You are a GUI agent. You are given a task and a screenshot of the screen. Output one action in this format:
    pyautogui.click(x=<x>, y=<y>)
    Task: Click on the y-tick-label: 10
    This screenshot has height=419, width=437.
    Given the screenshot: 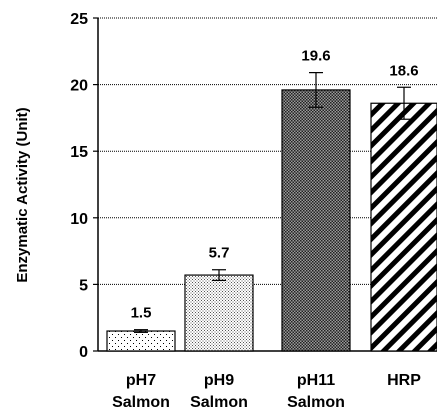 What is the action you would take?
    pyautogui.click(x=79, y=219)
    